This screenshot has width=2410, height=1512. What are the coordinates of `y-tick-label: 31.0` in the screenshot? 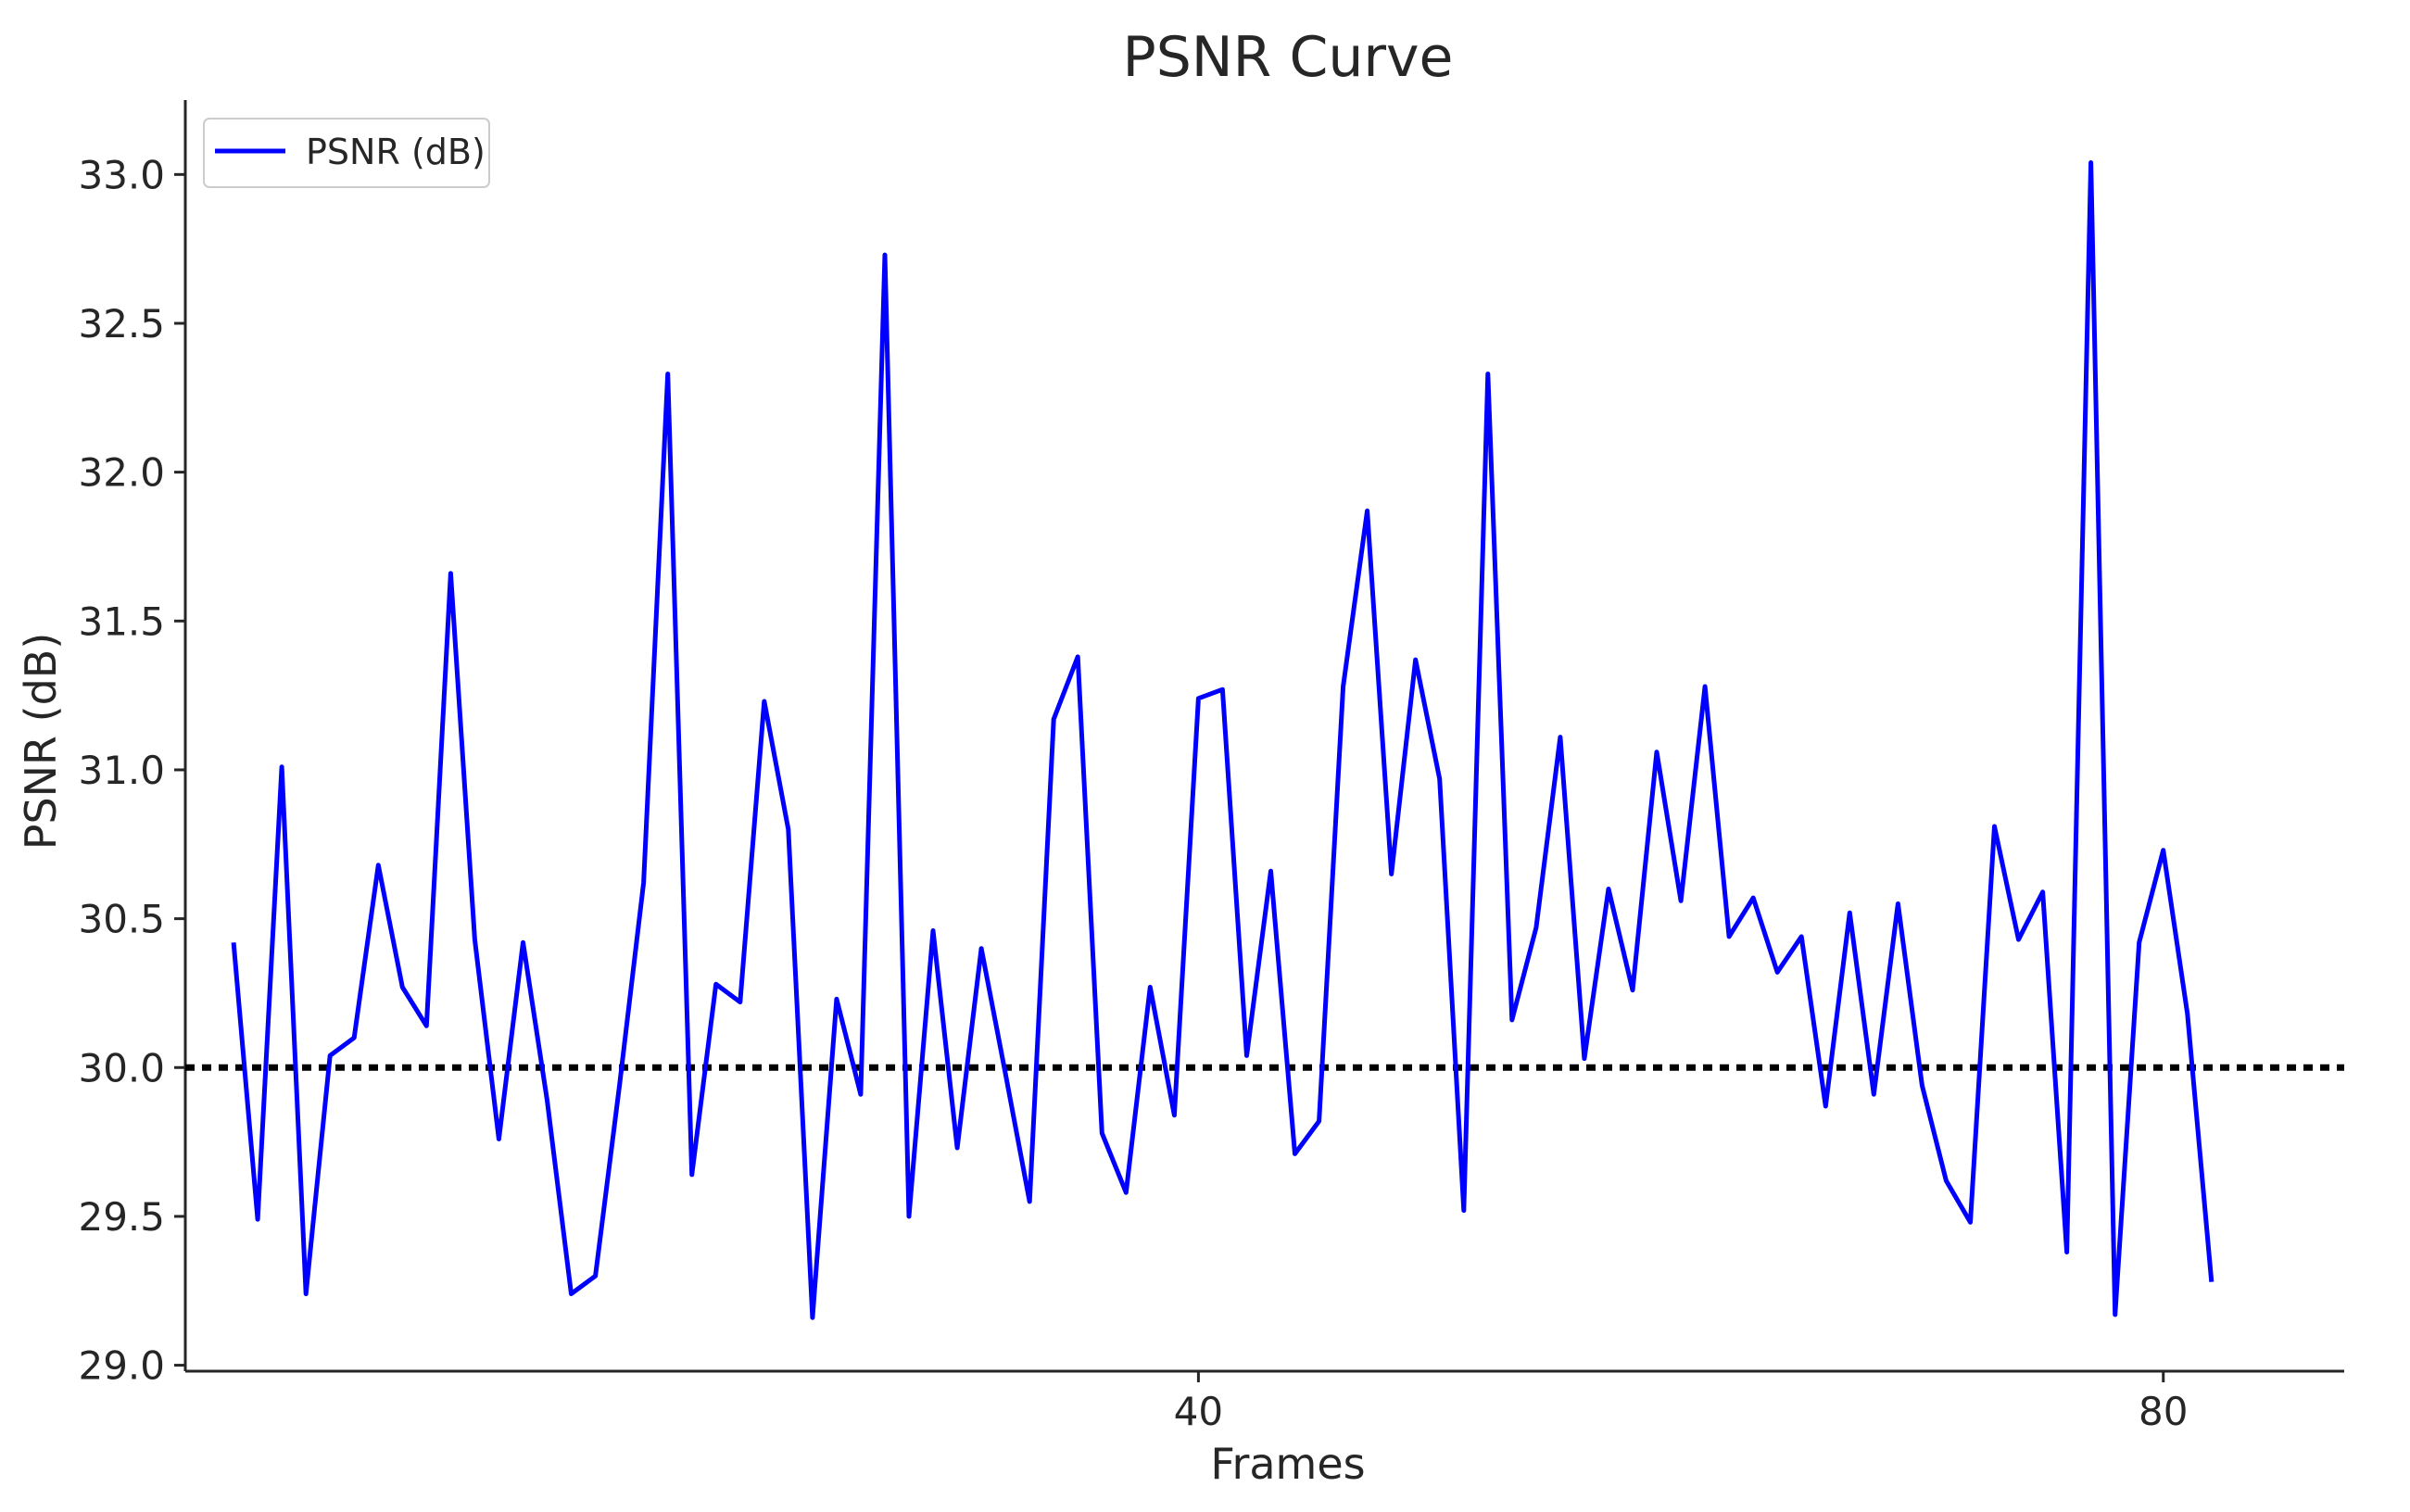 It's located at (121, 770).